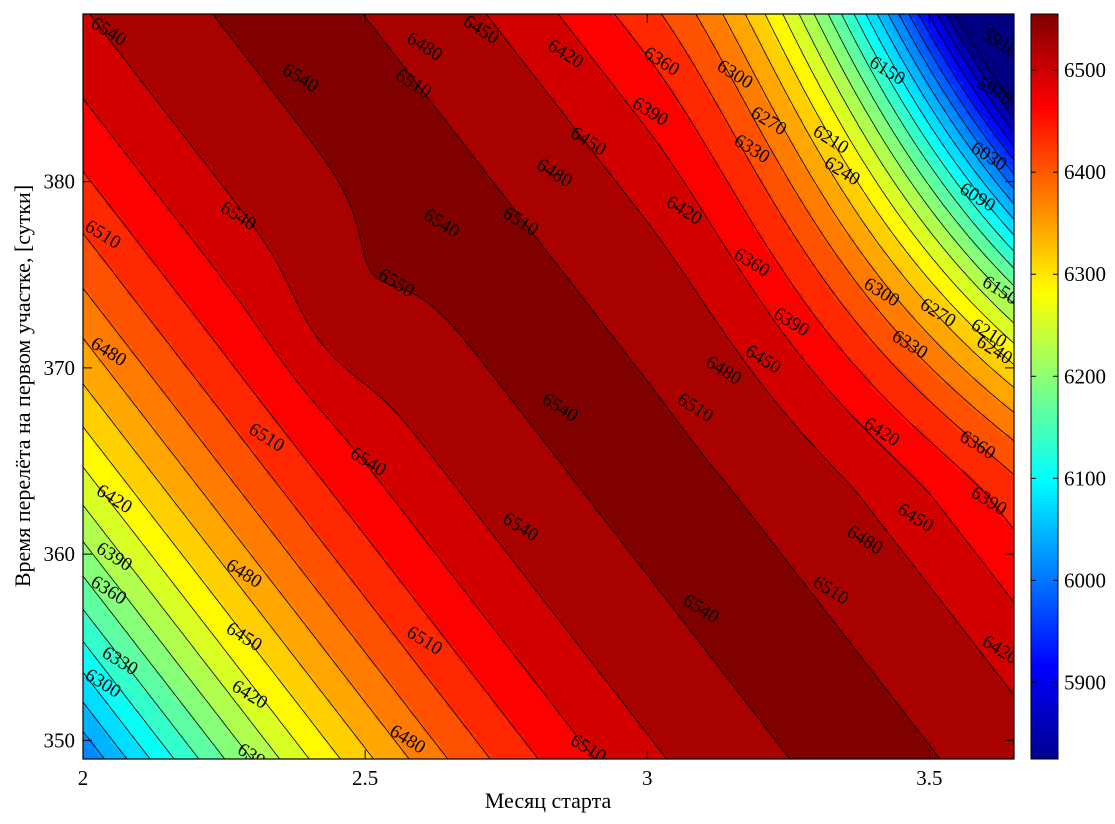  I want to click on colorbar-tick-label: 6200, so click(1085, 376).